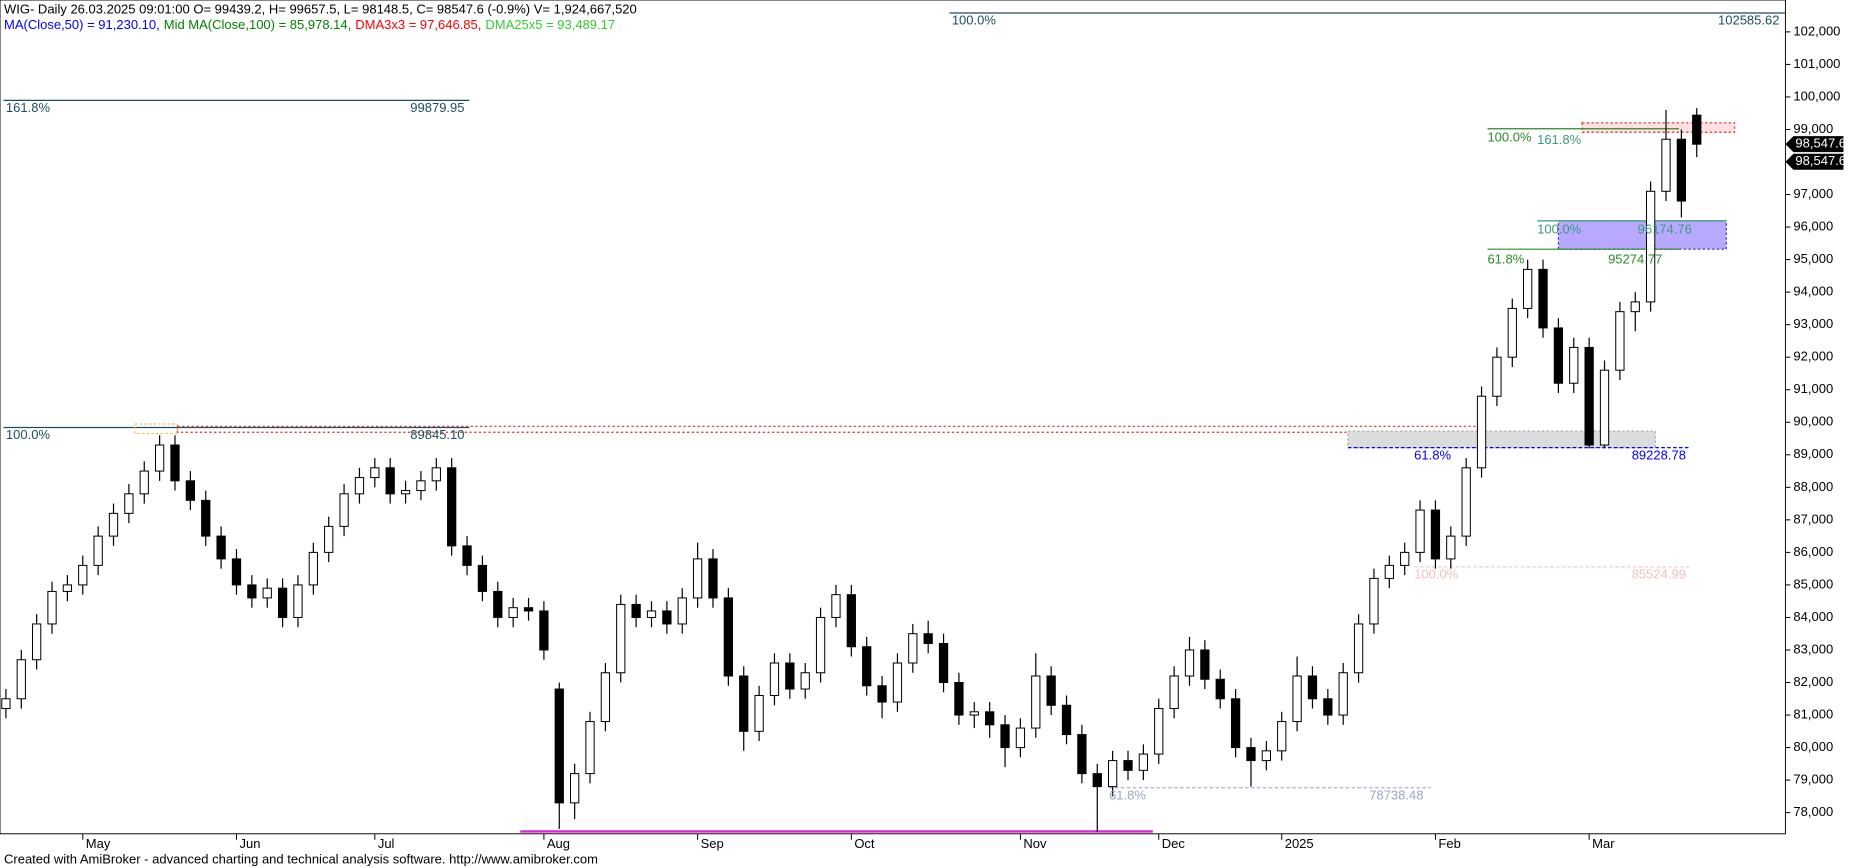 Image resolution: width=1854 pixels, height=868 pixels. Describe the element at coordinates (1813, 453) in the screenshot. I see `y-tick-label: 89,000` at that location.